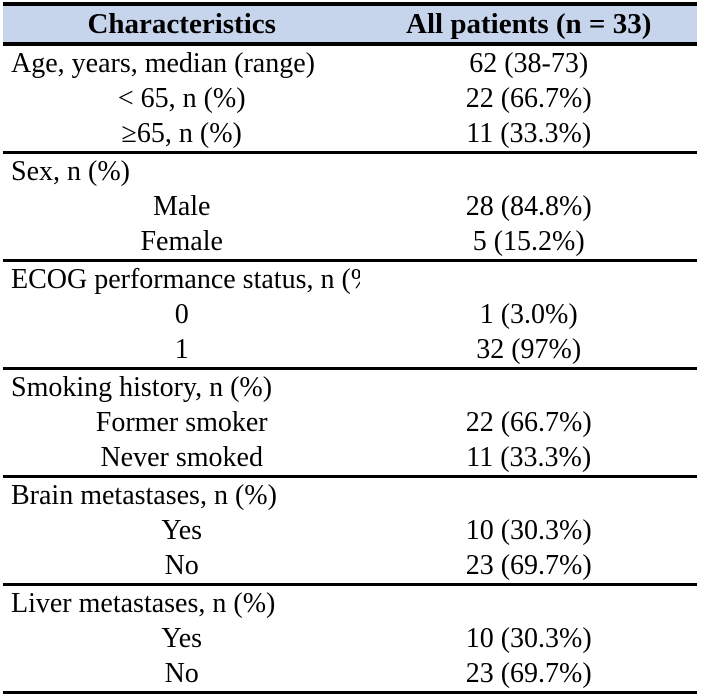 This screenshot has width=705, height=697. Describe the element at coordinates (182, 278) in the screenshot. I see `row-label: ECOG performance status, n (%)` at that location.